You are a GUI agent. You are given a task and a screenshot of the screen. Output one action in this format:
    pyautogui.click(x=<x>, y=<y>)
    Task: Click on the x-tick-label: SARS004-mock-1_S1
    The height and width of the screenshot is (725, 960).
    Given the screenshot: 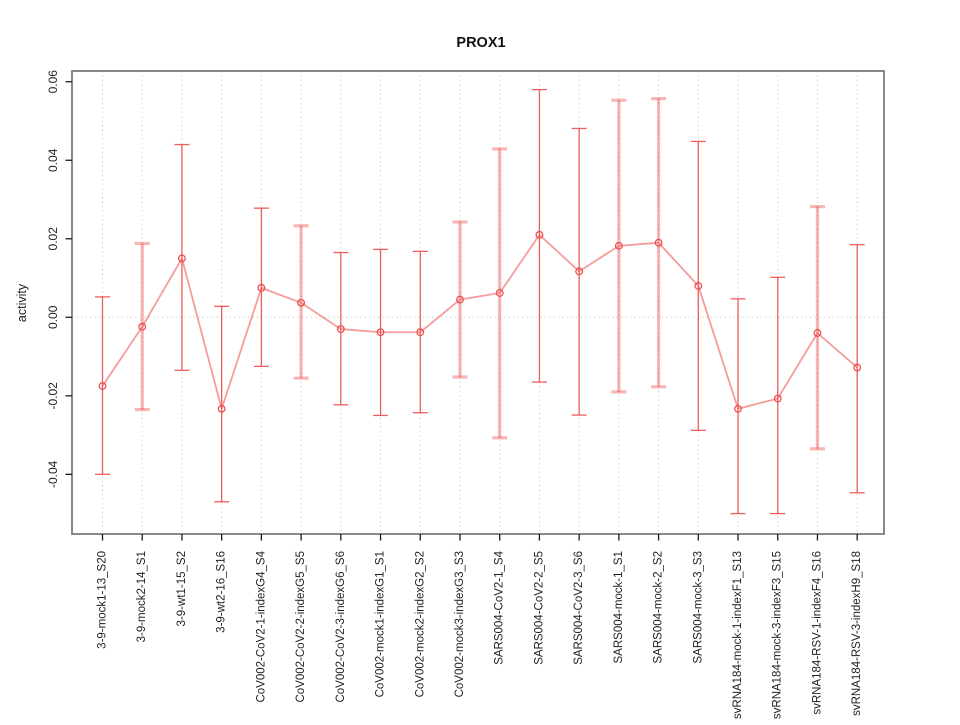 What is the action you would take?
    pyautogui.click(x=619, y=607)
    